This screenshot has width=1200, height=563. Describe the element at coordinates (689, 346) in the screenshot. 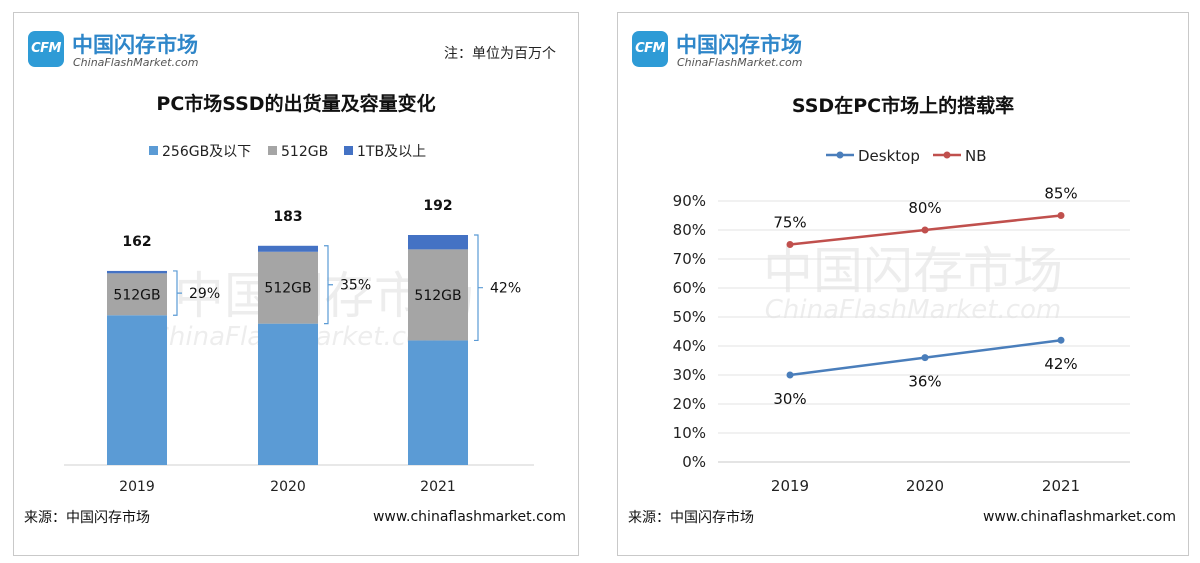

I see `y-tick-label: 40%` at that location.